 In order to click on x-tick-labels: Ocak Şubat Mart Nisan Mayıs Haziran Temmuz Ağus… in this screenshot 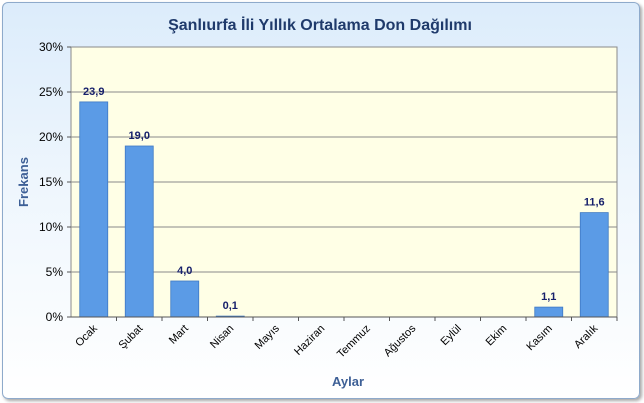, I will do `click(336, 341)`.